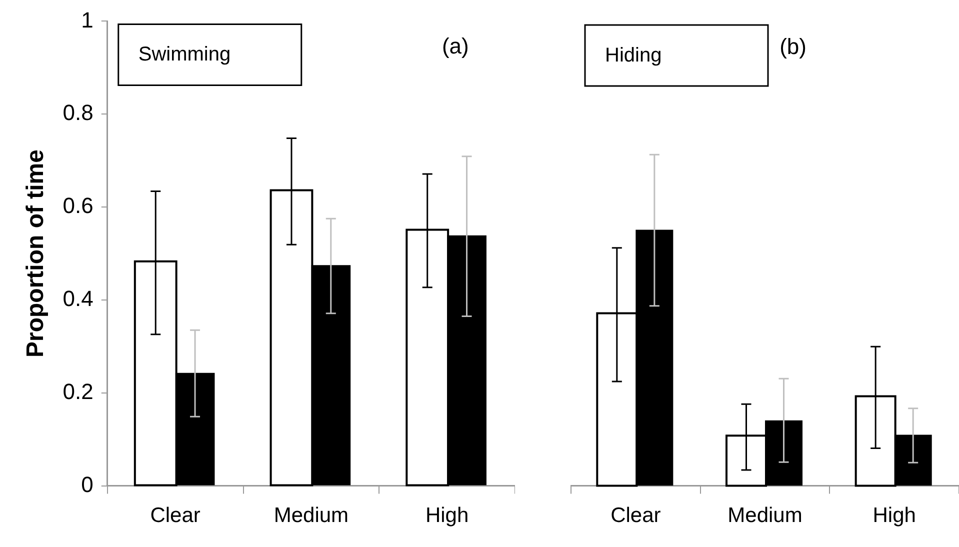  I want to click on text: Hiding, so click(633, 55).